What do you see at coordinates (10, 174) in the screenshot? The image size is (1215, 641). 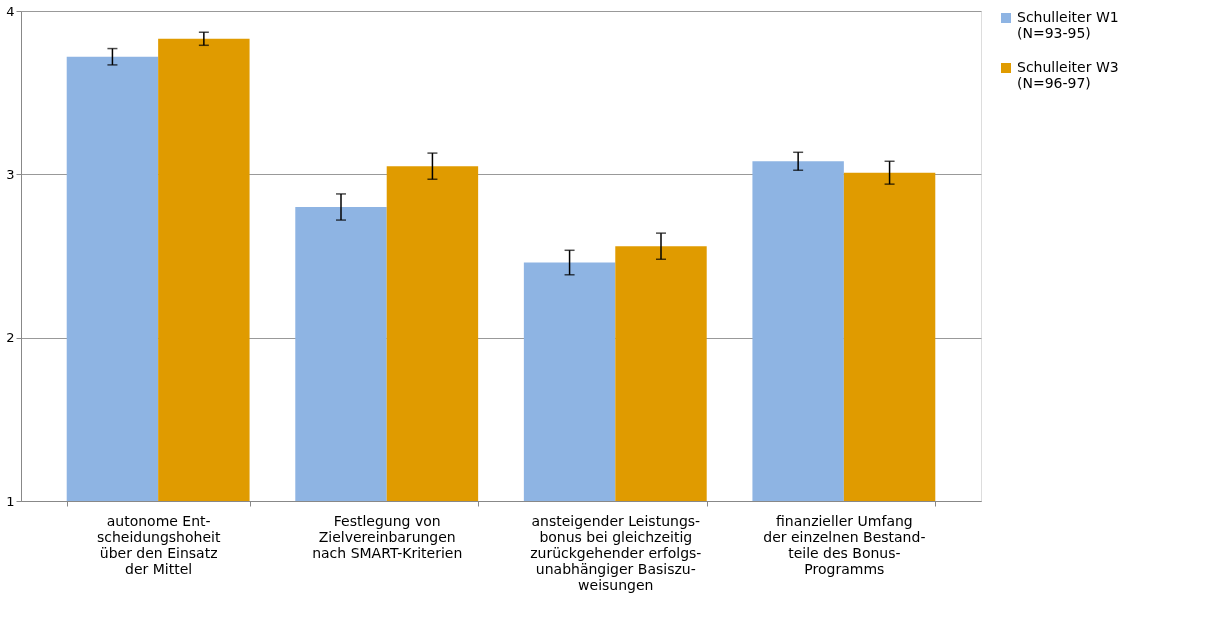 I see `y-tick-label: 3` at bounding box center [10, 174].